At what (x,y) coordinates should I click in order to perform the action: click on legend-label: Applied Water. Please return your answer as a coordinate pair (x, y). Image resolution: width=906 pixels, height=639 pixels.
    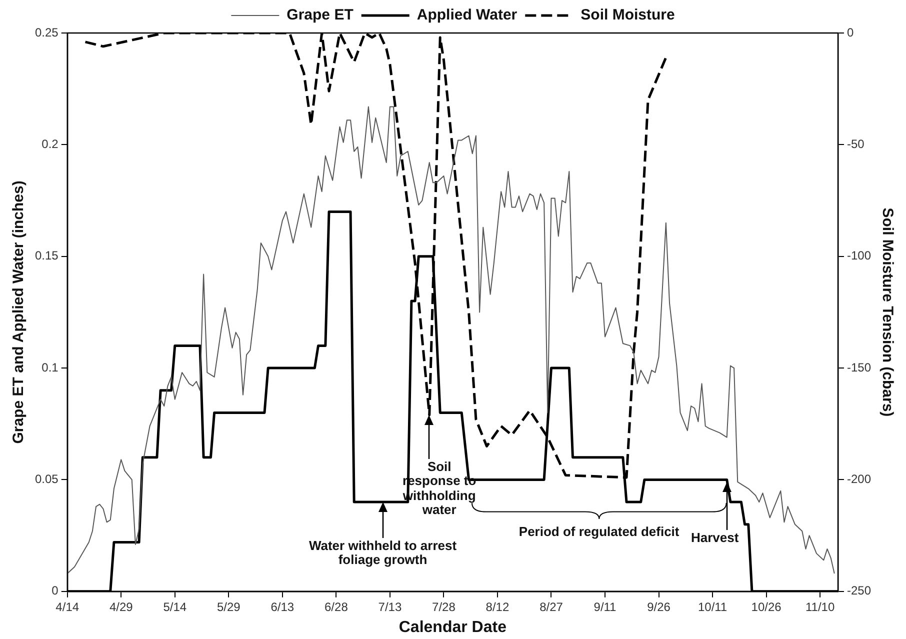
    Looking at the image, I should click on (467, 15).